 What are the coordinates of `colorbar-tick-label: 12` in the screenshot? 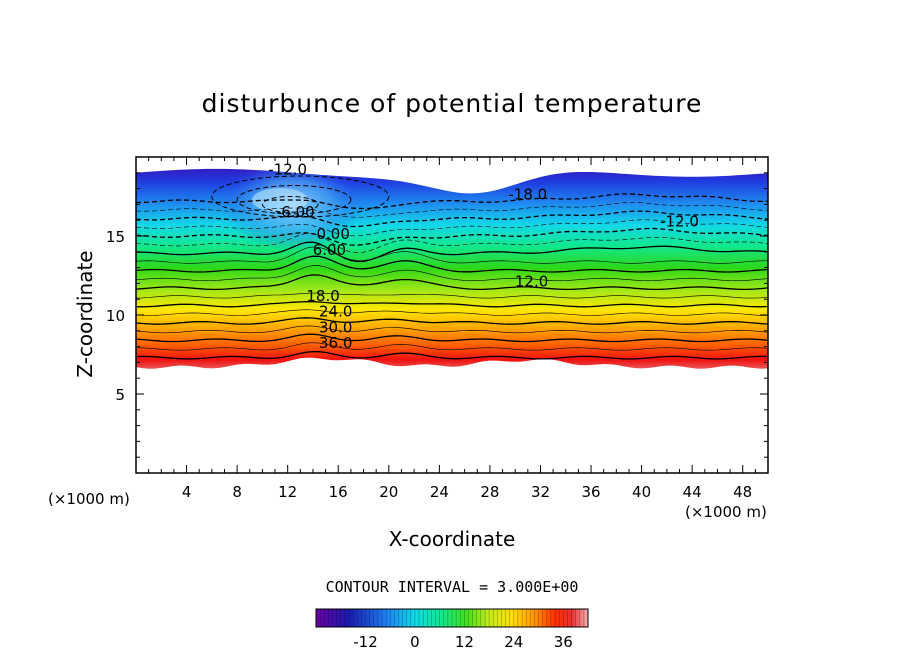 It's located at (464, 642).